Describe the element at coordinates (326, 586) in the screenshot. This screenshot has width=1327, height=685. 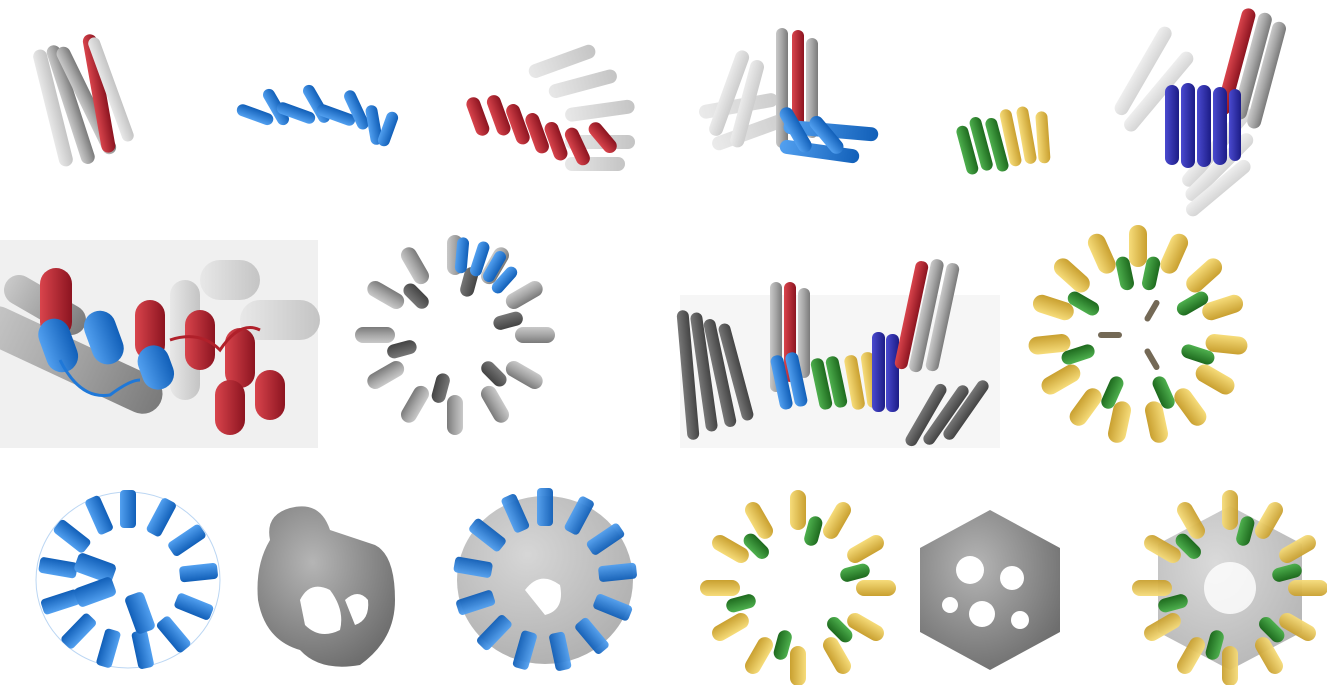
I see `density-map-gray` at that location.